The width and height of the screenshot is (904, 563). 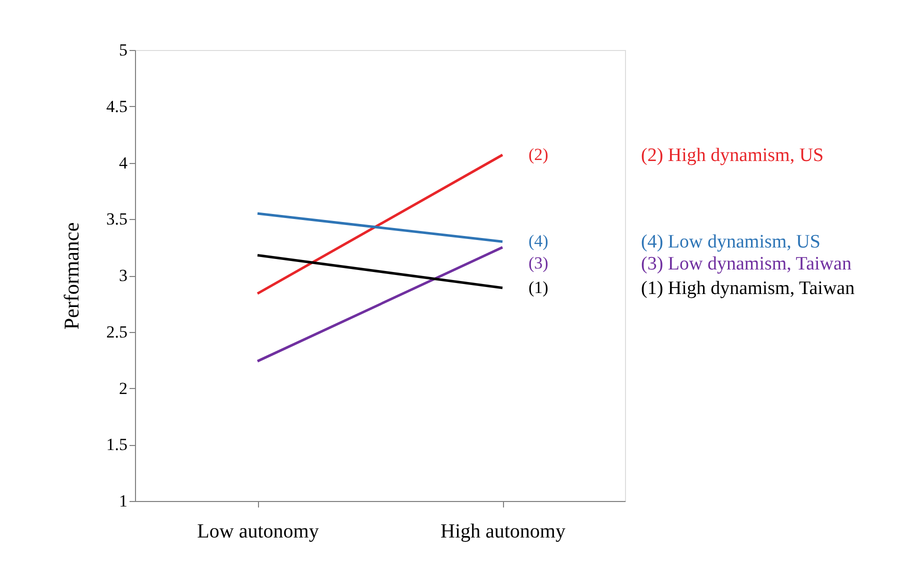 I want to click on y-tick-label: 2.5, so click(x=117, y=332).